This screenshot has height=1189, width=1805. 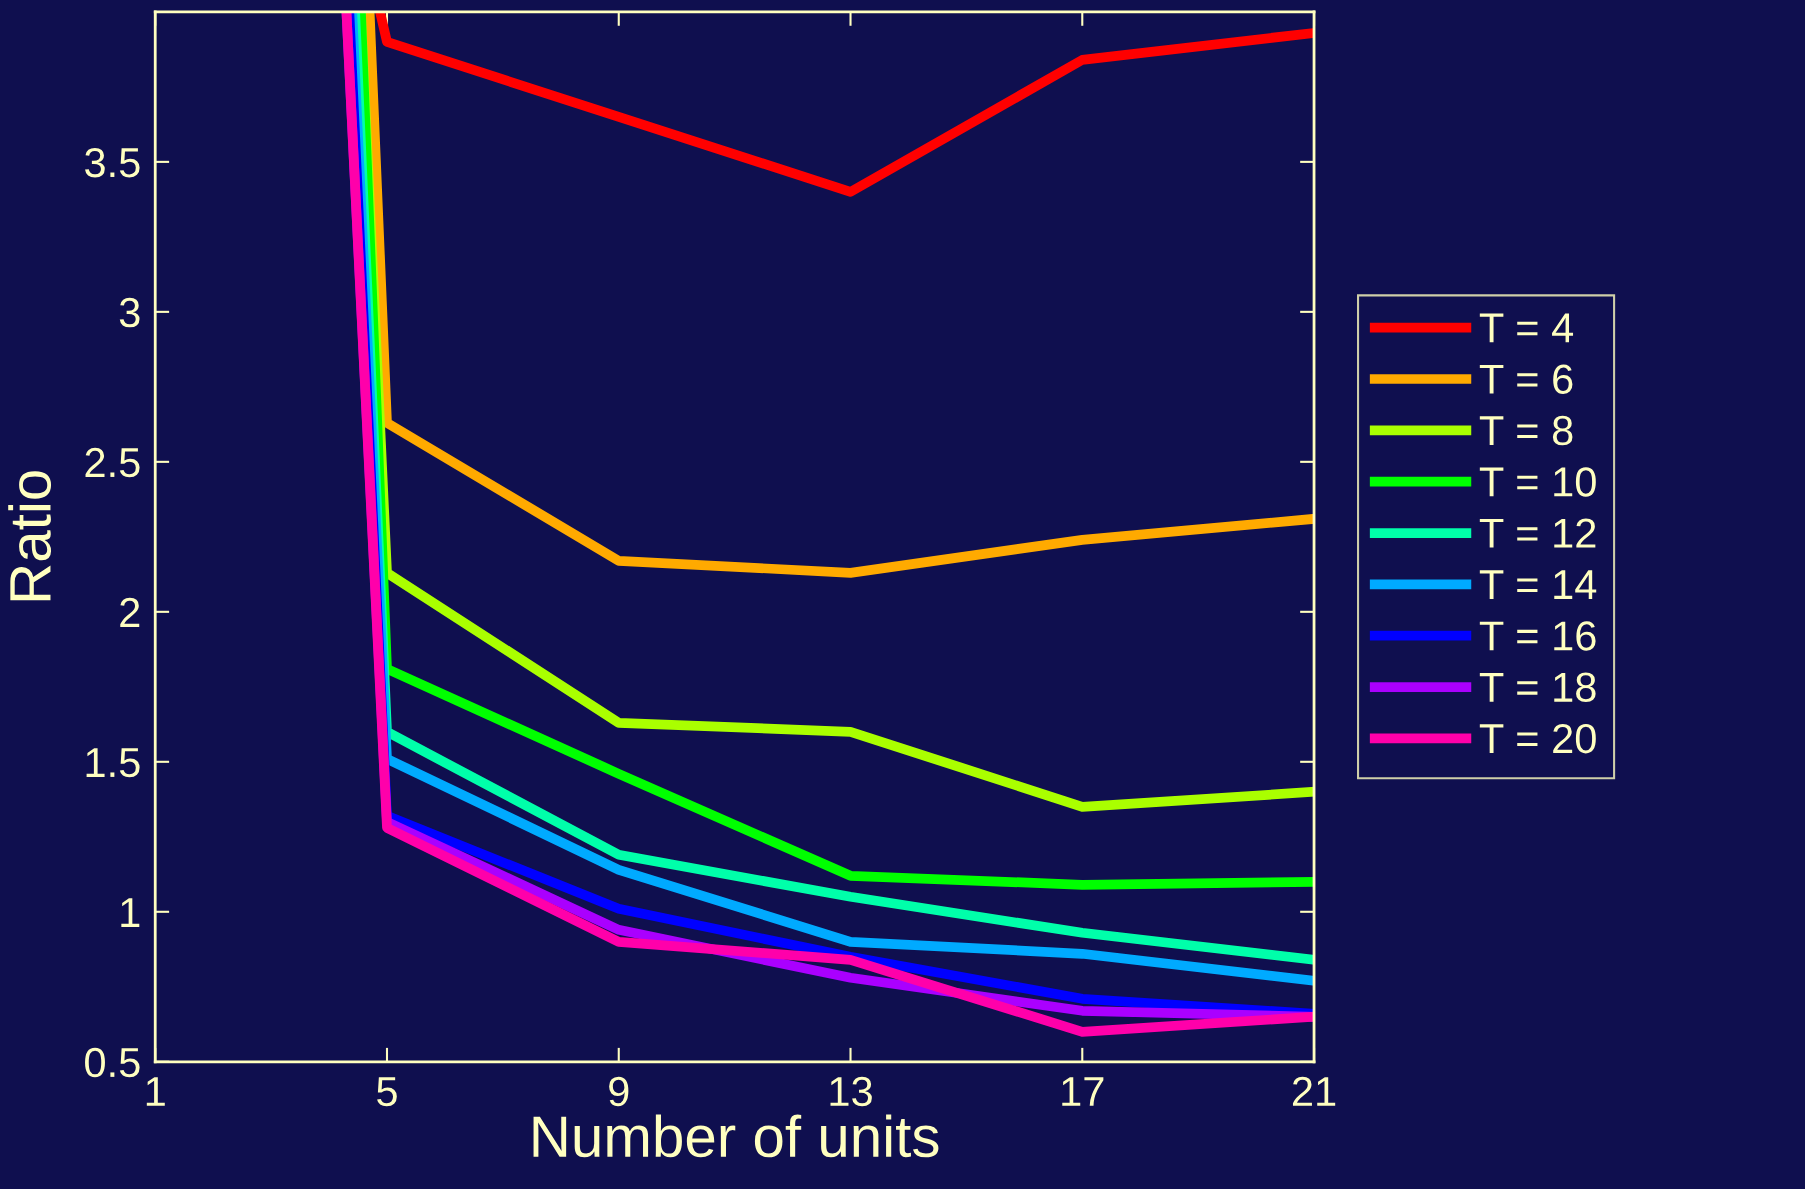 What do you see at coordinates (851, 1091) in the screenshot?
I see `x-tick-label: 13` at bounding box center [851, 1091].